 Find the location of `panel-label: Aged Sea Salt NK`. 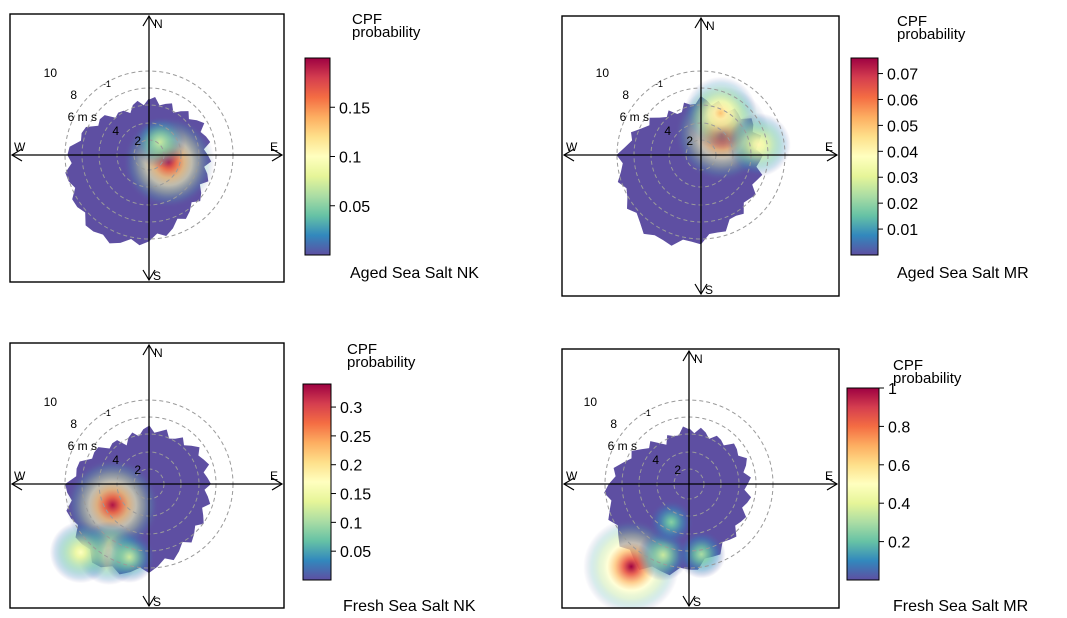

panel-label: Aged Sea Salt NK is located at coordinates (414, 273).